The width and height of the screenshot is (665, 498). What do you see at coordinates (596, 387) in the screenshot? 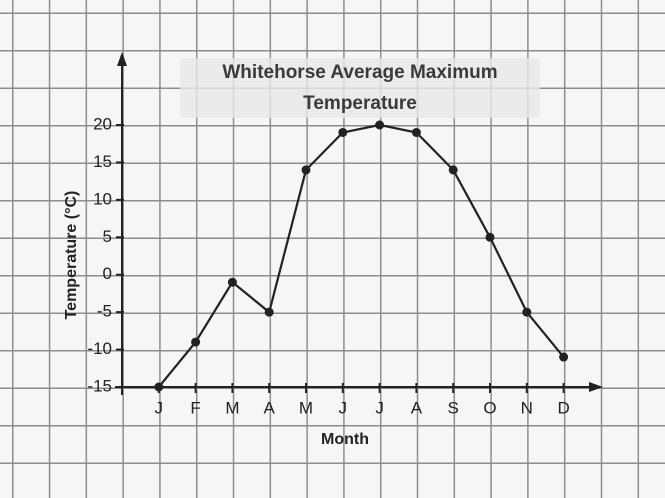
I see `x-arrow` at bounding box center [596, 387].